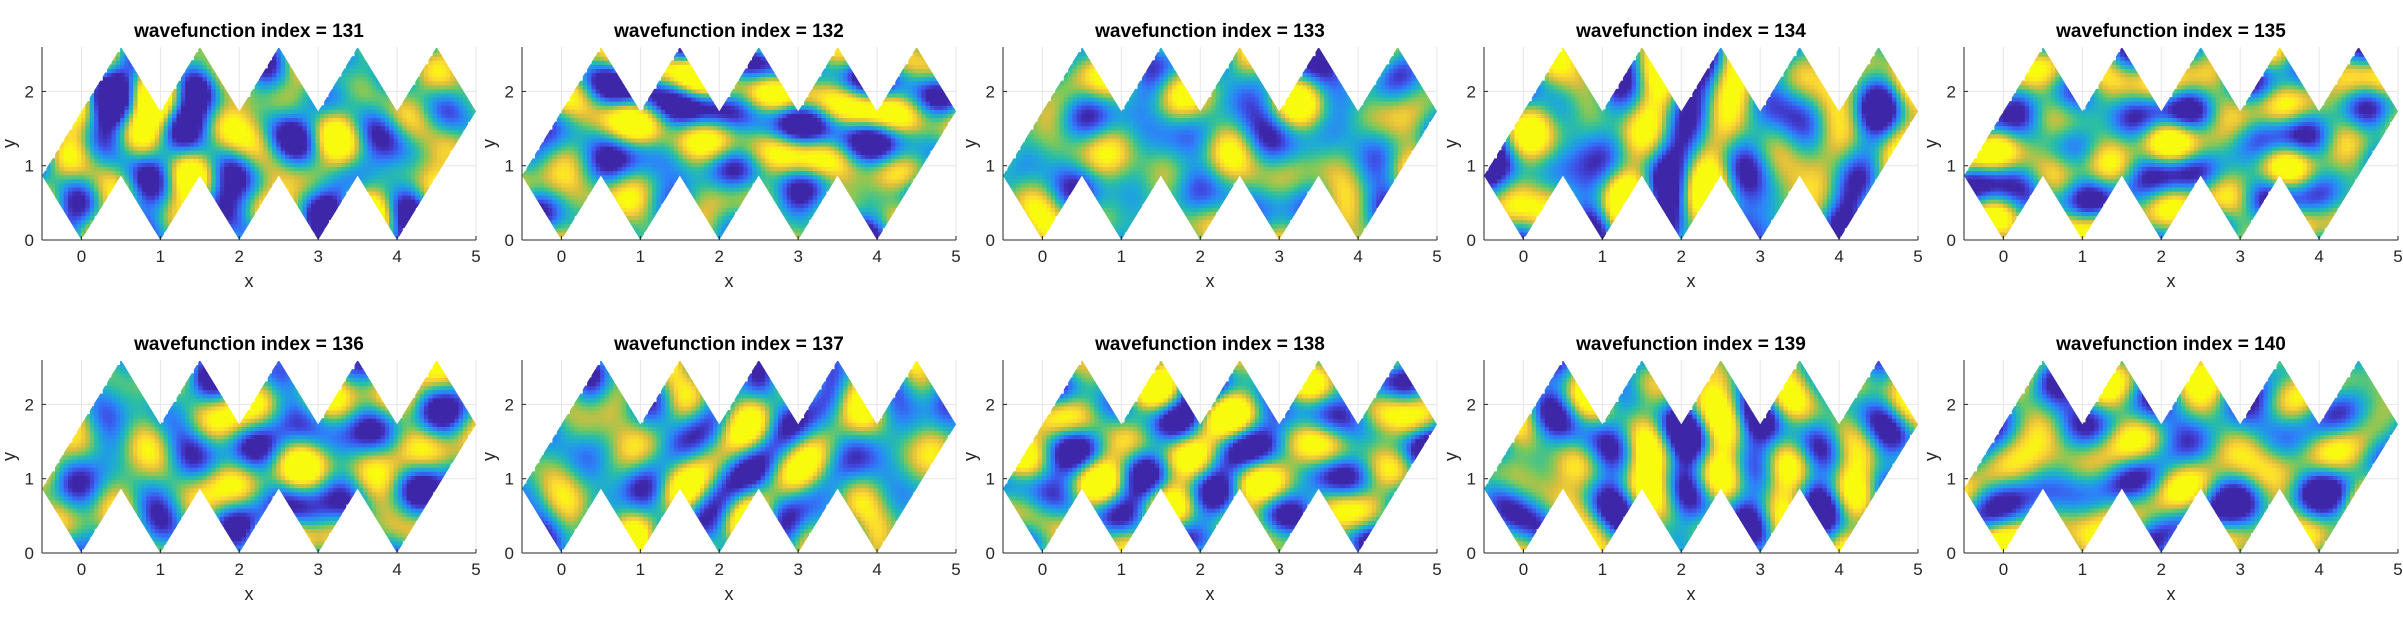 This screenshot has width=2403, height=630. Describe the element at coordinates (1690, 31) in the screenshot. I see `subplot-title: wavefunction index = 134` at that location.